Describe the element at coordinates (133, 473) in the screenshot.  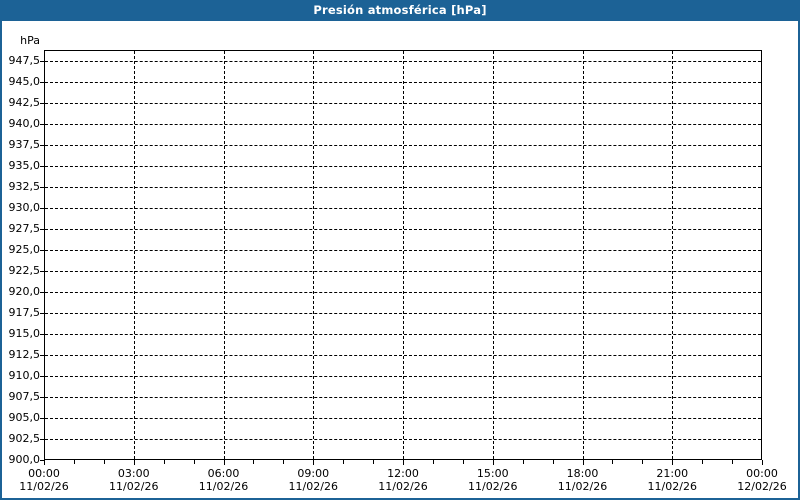
I see `x-axis-tick-time: 03:00` at that location.